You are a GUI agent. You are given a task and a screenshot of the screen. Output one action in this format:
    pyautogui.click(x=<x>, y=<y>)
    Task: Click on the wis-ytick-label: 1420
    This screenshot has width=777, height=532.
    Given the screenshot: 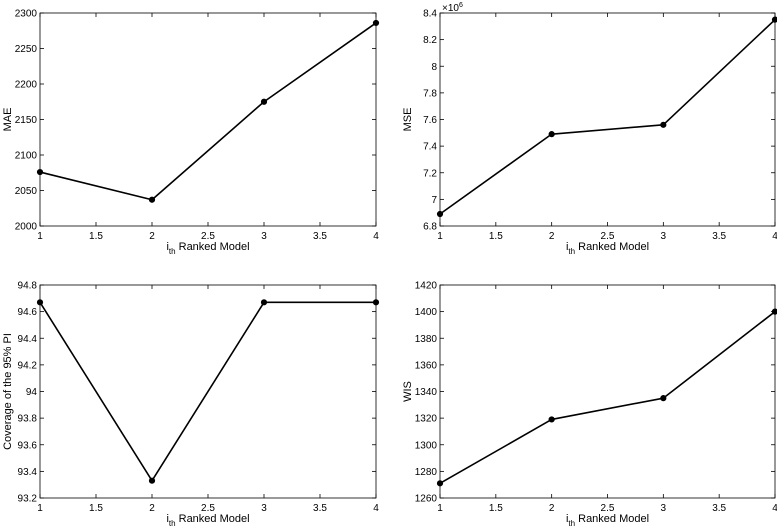 What is the action you would take?
    pyautogui.click(x=426, y=286)
    